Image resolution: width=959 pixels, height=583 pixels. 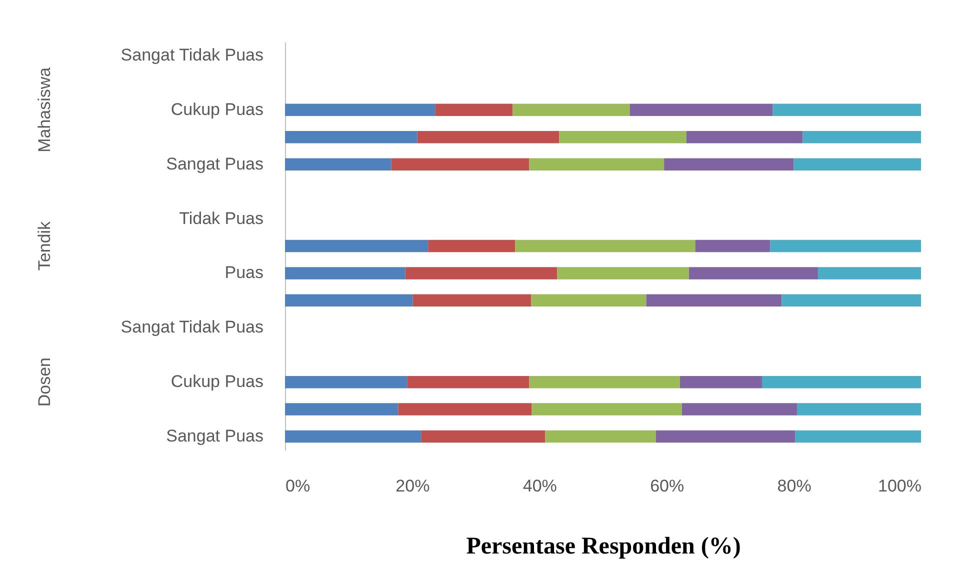 What do you see at coordinates (244, 272) in the screenshot?
I see `y-tick-label: Puas` at bounding box center [244, 272].